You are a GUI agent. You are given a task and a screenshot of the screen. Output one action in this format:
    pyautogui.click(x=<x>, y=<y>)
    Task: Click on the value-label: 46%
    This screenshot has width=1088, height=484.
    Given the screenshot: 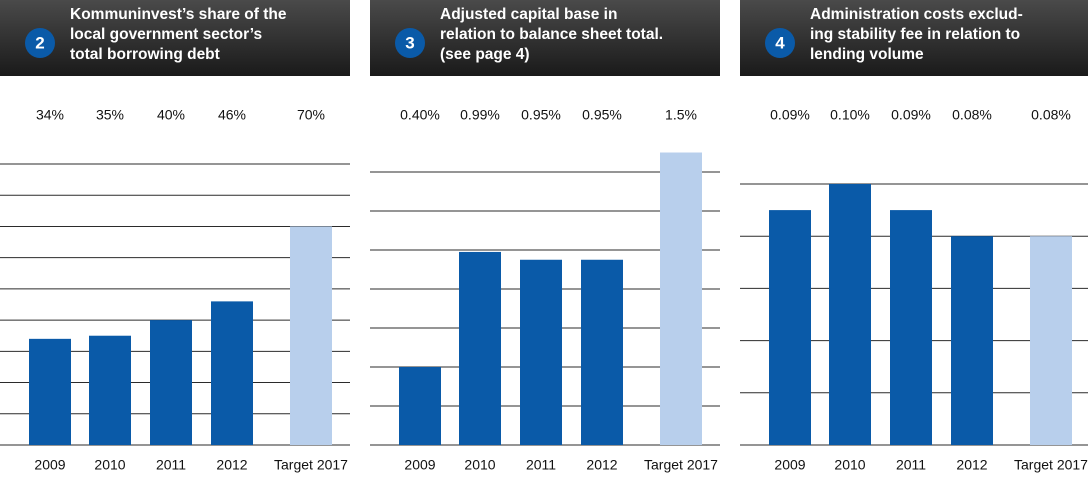 What is the action you would take?
    pyautogui.click(x=232, y=115)
    